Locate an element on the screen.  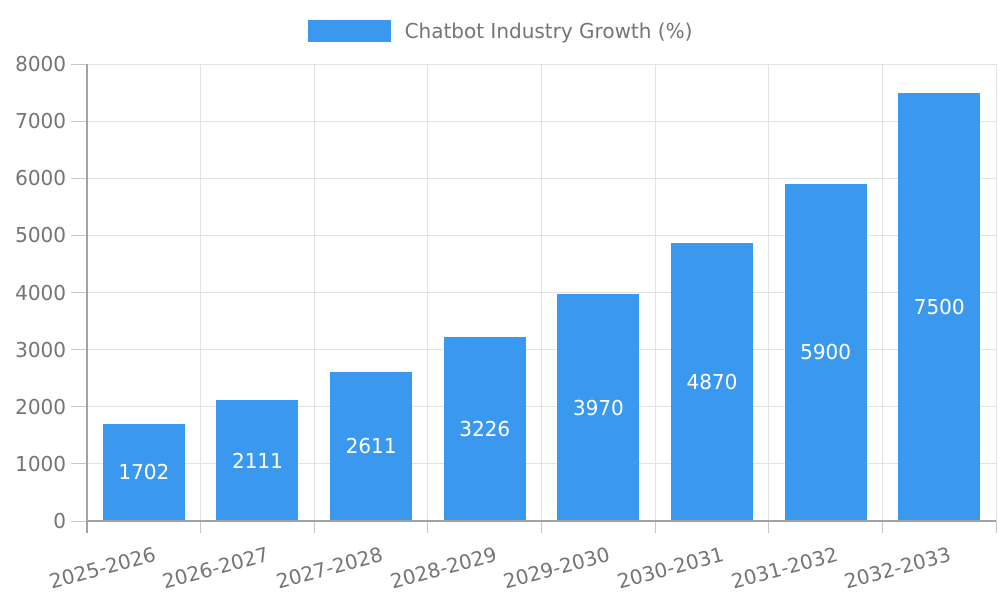
bar: 2111 is located at coordinates (257, 460).